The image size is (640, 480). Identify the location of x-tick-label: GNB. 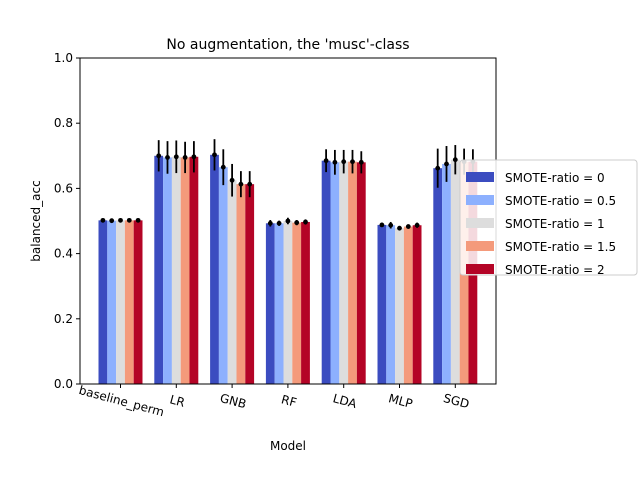
(233, 401).